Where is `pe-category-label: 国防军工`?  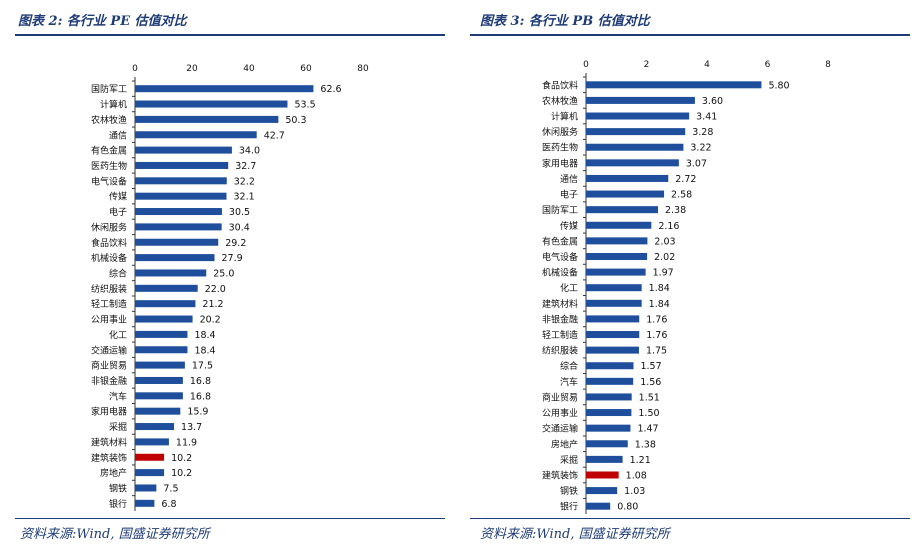 pe-category-label: 国防军工 is located at coordinates (109, 89).